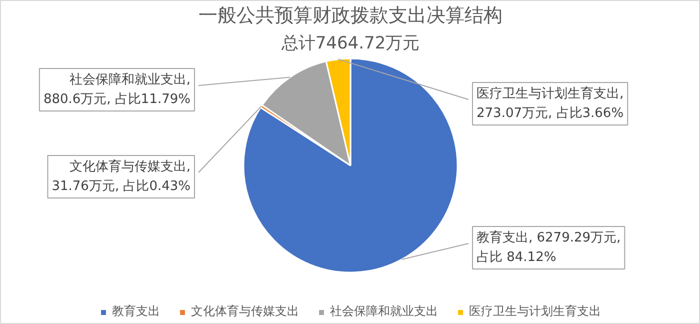 The image size is (700, 324). What do you see at coordinates (350, 15) in the screenshot?
I see `chart-title: 一般公共预算财政拨款支出决算结构` at bounding box center [350, 15].